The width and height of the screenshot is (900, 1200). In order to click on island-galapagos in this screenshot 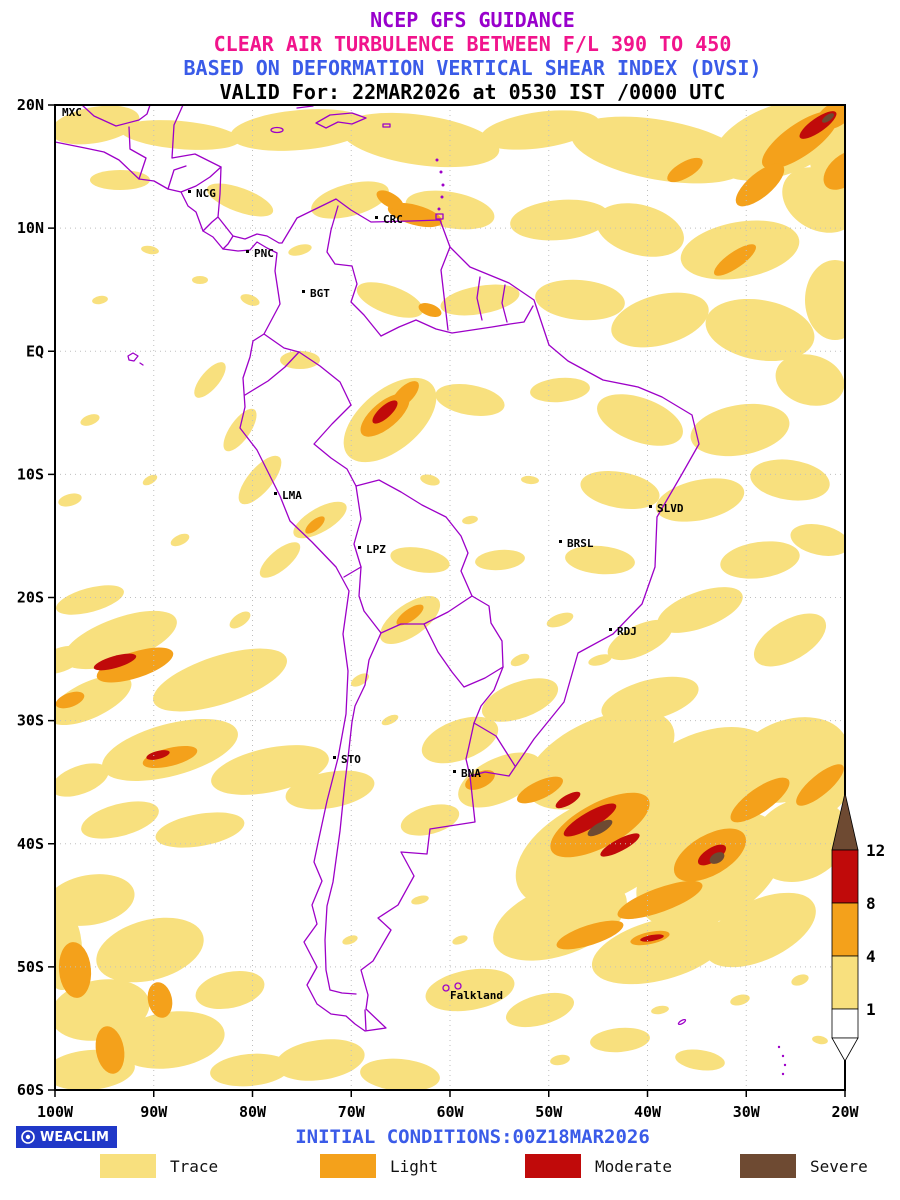, I will do `click(135, 359)`.